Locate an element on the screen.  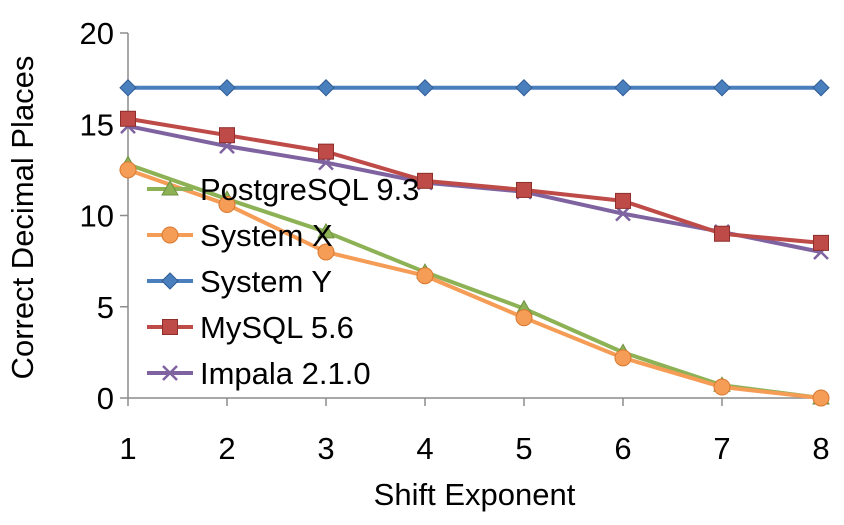
y-tick-label: 20 is located at coordinates (97, 33).